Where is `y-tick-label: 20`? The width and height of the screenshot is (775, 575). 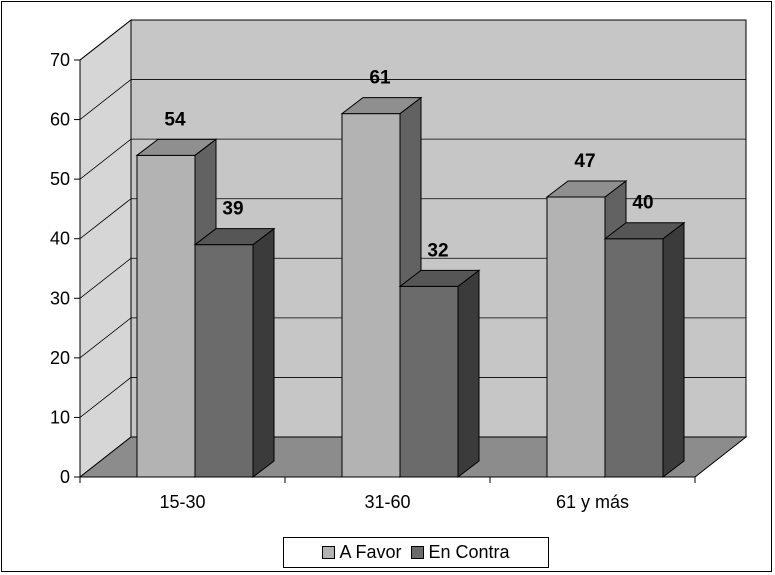 y-tick-label: 20 is located at coordinates (60, 358).